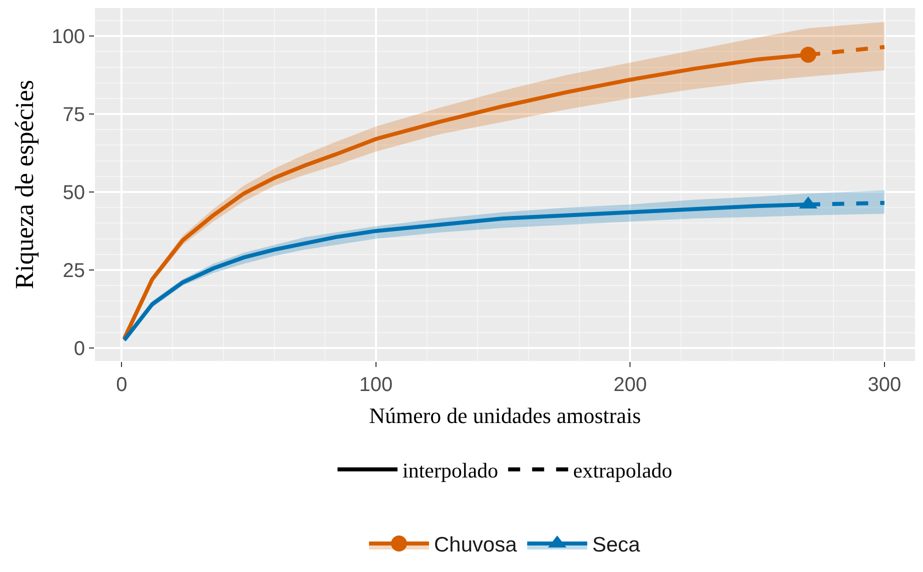 Image resolution: width=923 pixels, height=572 pixels. Describe the element at coordinates (73, 115) in the screenshot. I see `y-tick-label: 75` at that location.